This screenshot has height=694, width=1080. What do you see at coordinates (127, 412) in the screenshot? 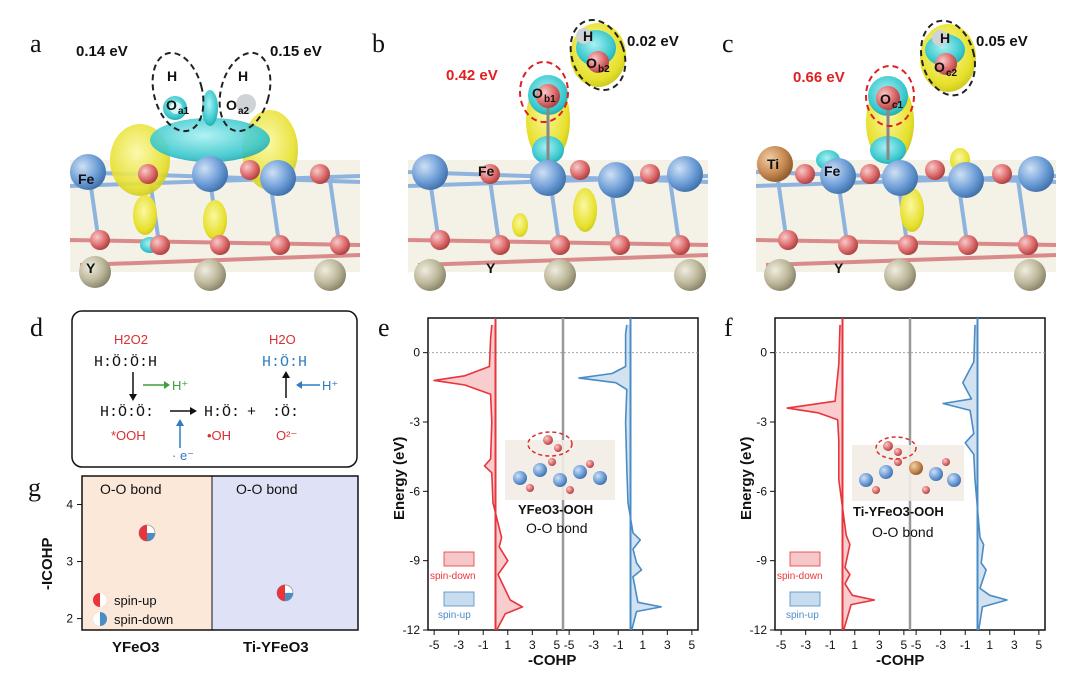
I see `struct-ooh: H:Ö:Ö:` at bounding box center [127, 412].